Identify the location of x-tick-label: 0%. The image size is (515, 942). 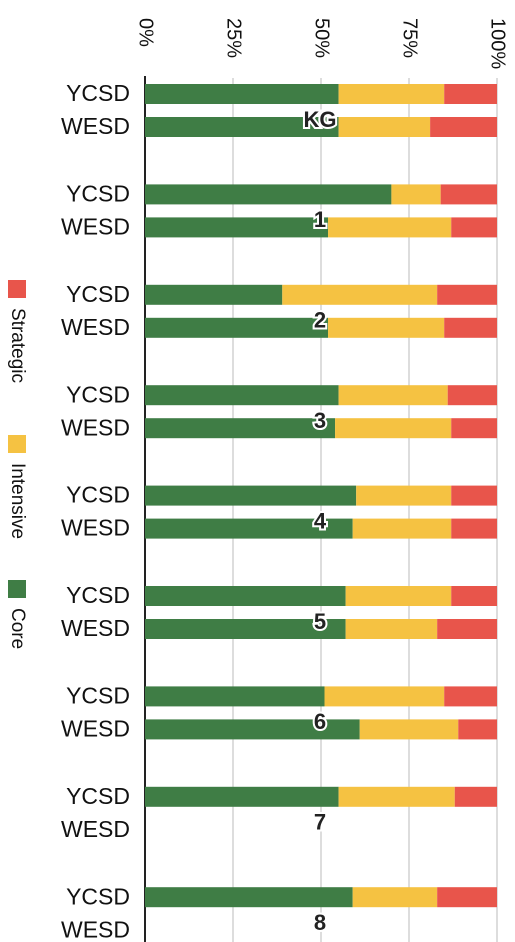
(146, 32).